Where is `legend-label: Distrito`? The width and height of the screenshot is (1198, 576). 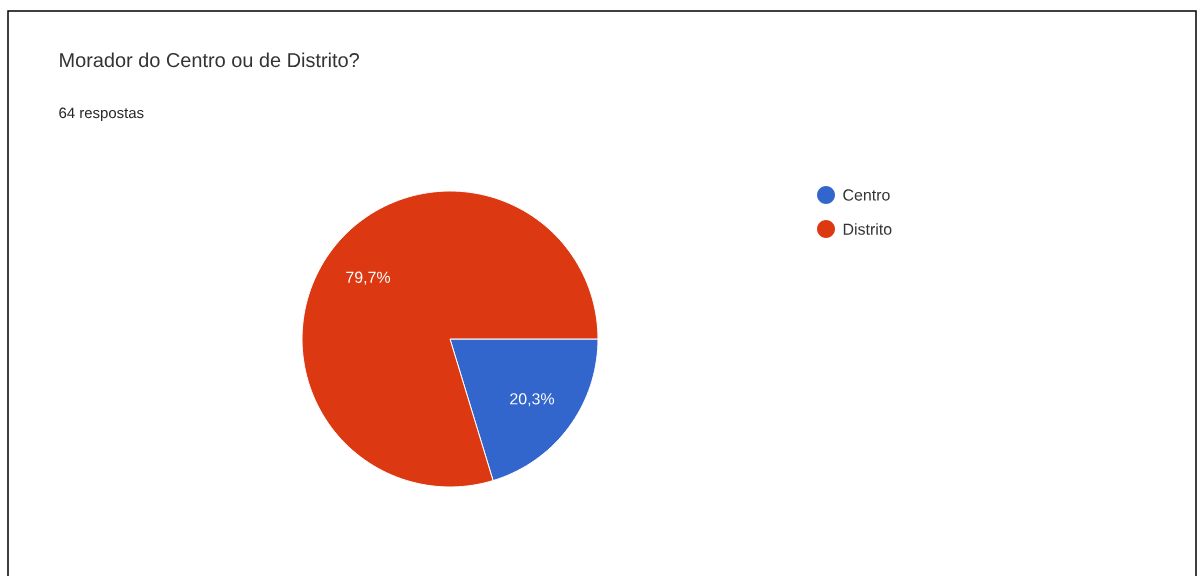 legend-label: Distrito is located at coordinates (867, 229).